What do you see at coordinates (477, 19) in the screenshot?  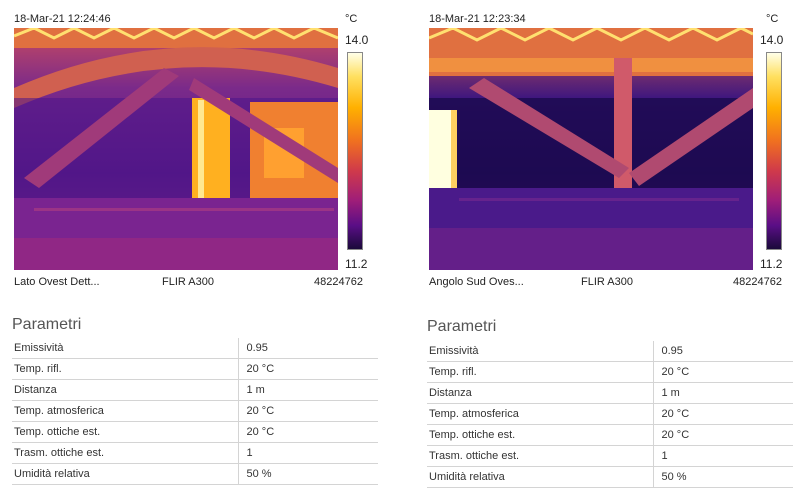 I see `timestamp: 18-Mar-21 12:23:34` at bounding box center [477, 19].